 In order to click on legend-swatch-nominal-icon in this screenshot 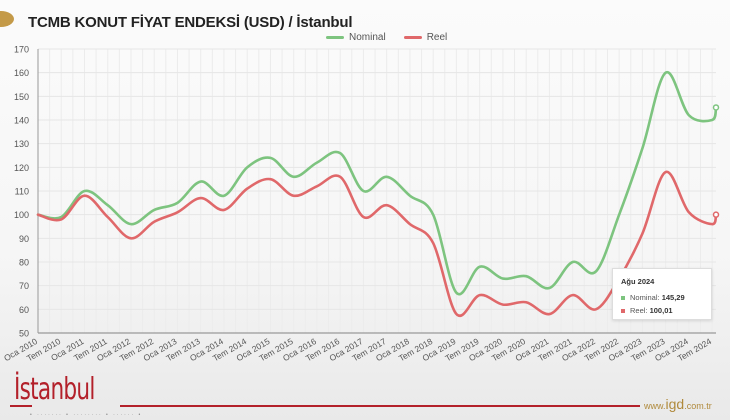, I will do `click(335, 37)`.